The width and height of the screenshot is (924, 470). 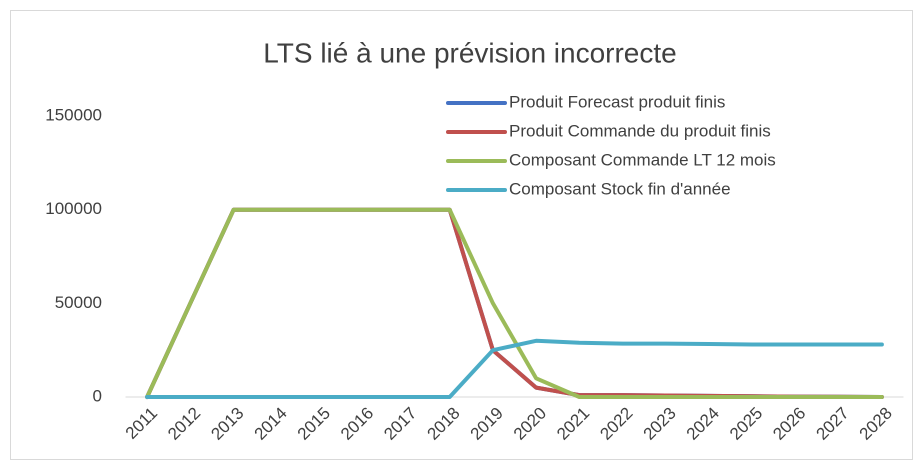 I want to click on chart-title: LTS lié à une prévision incorrecte, so click(x=469, y=52).